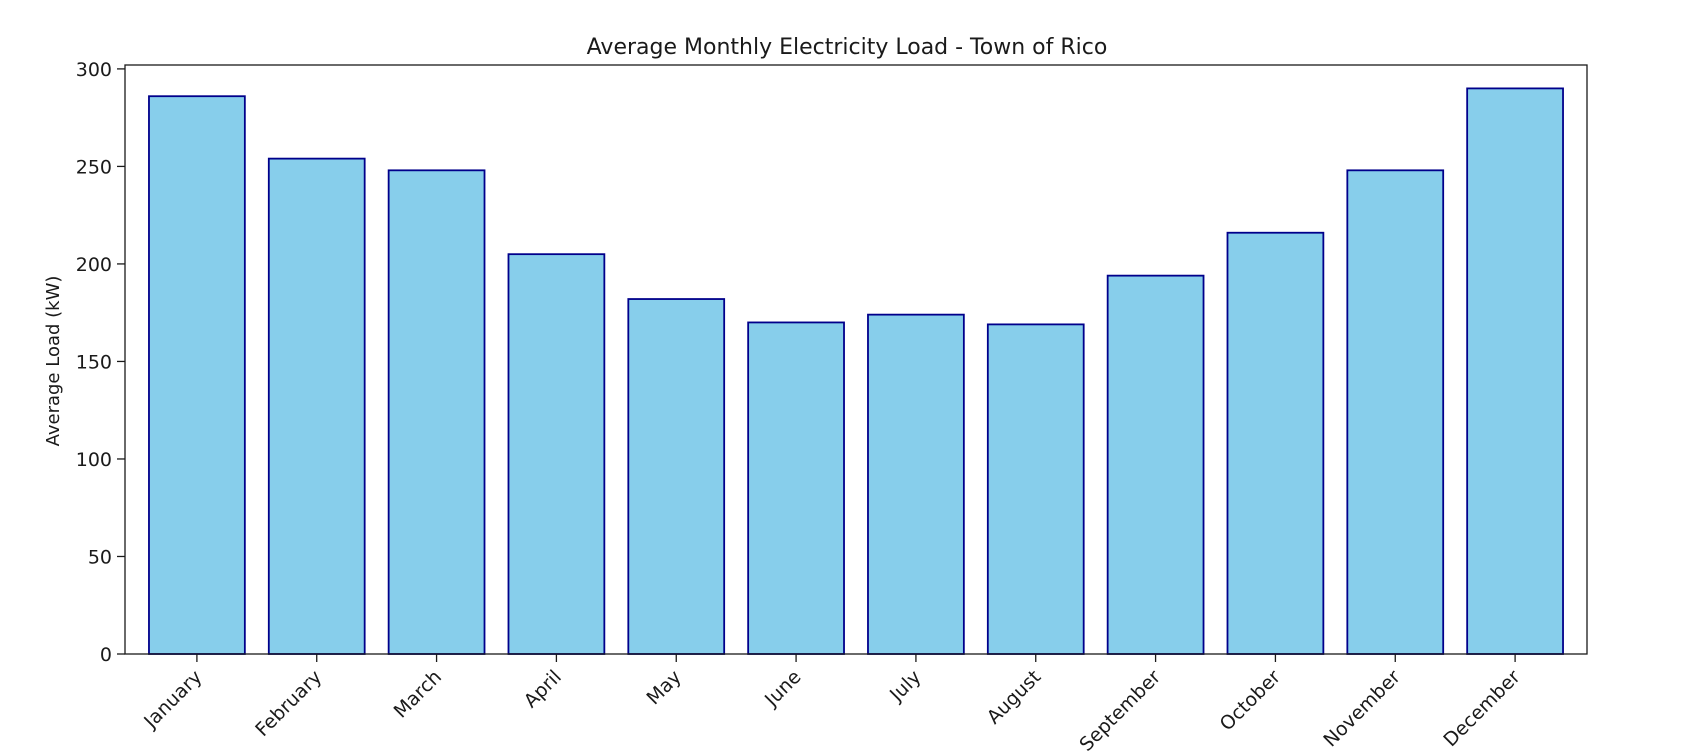 This screenshot has height=751, width=1682. Describe the element at coordinates (1481, 708) in the screenshot. I see `x-tick-label-december: December` at that location.